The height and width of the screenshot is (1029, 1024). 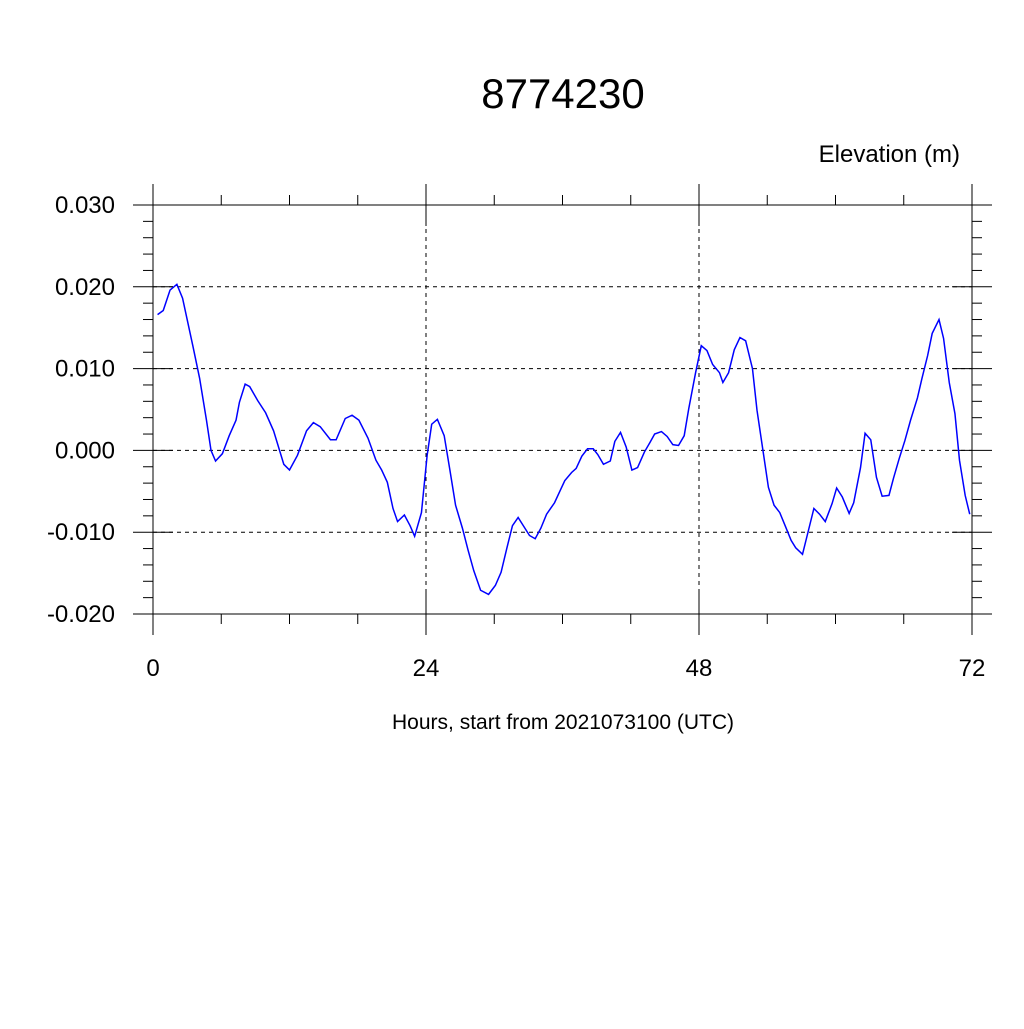 What do you see at coordinates (889, 154) in the screenshot?
I see `y-axis-label: Elevation (m)` at bounding box center [889, 154].